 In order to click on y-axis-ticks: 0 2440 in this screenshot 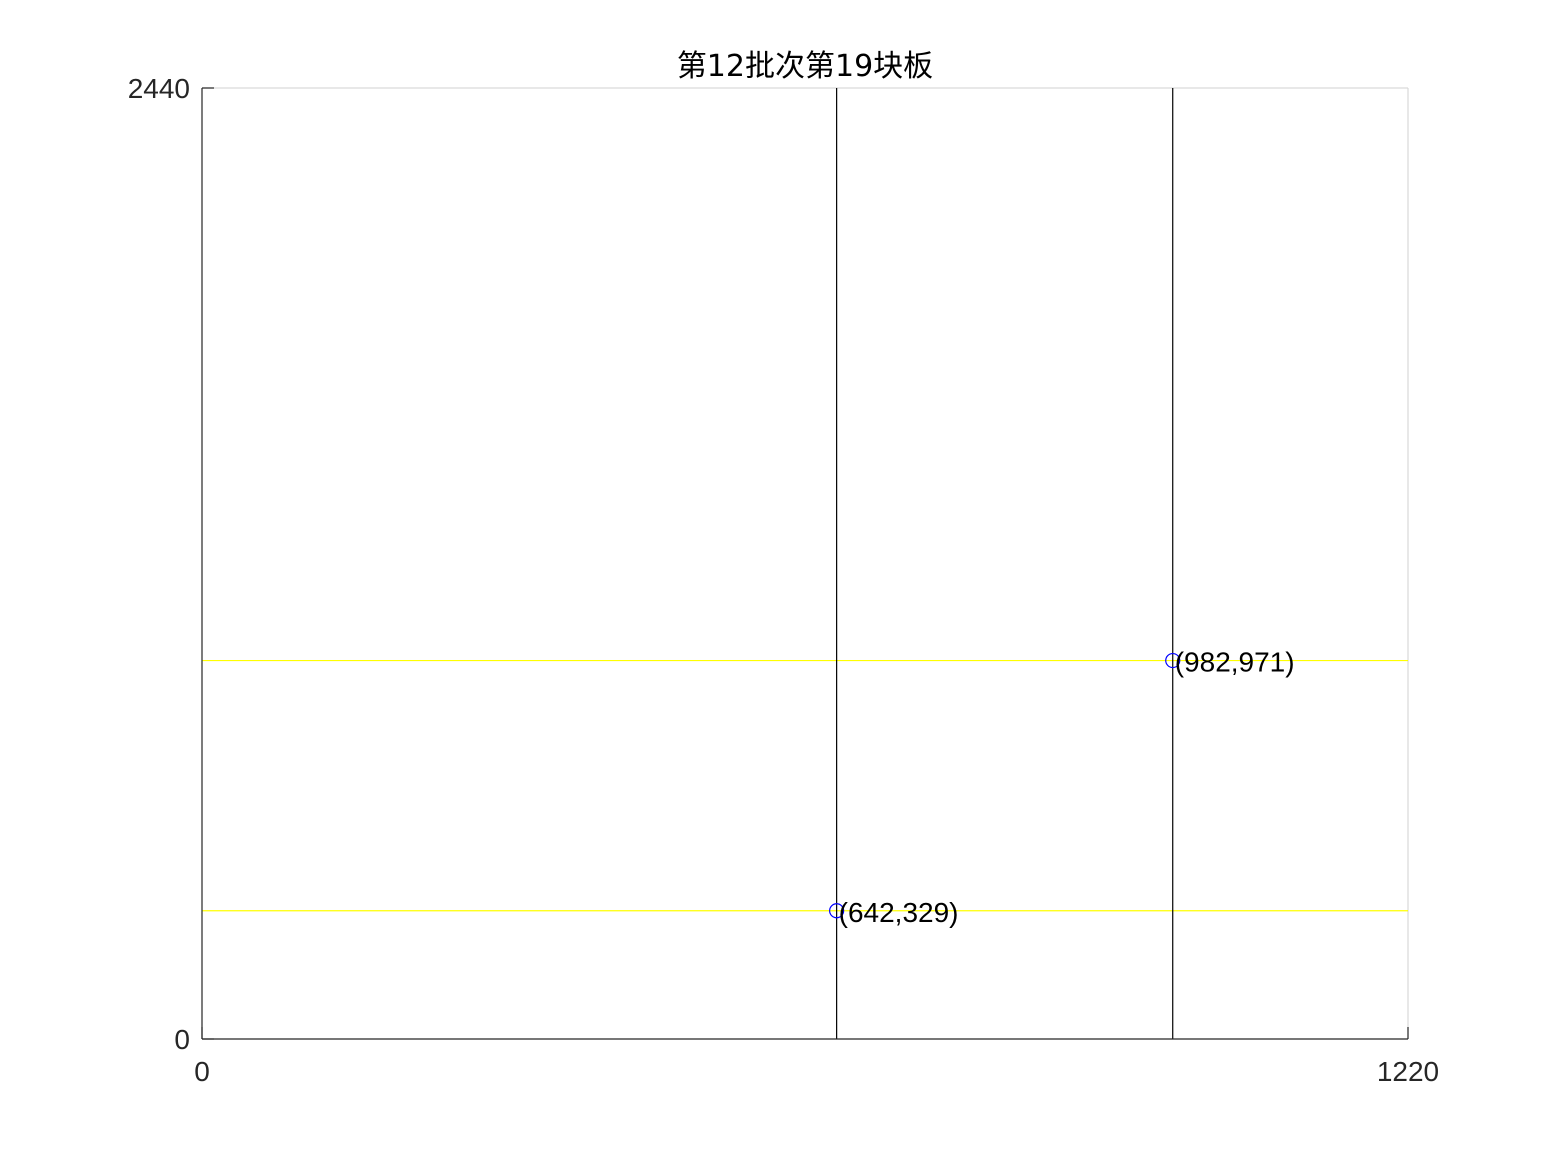, I will do `click(171, 564)`.